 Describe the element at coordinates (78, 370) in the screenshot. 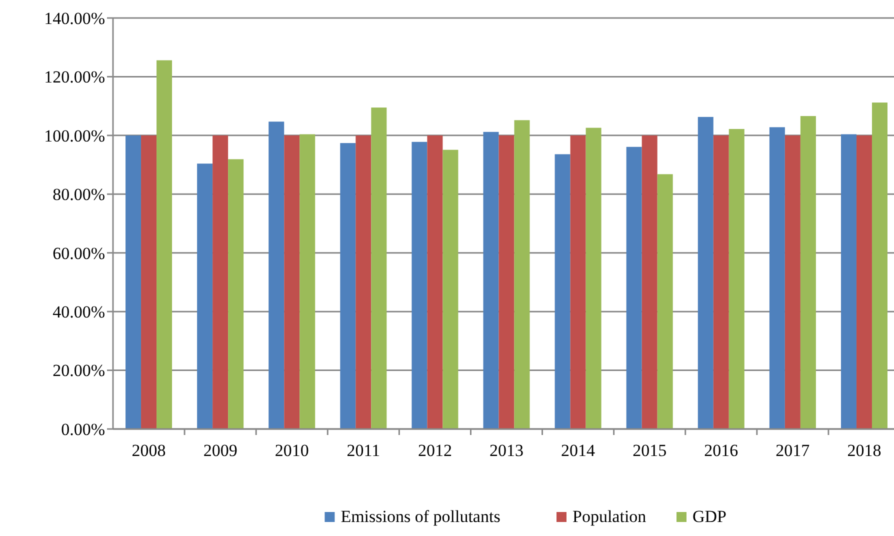

I see `y-tick-label: 20.00%` at that location.